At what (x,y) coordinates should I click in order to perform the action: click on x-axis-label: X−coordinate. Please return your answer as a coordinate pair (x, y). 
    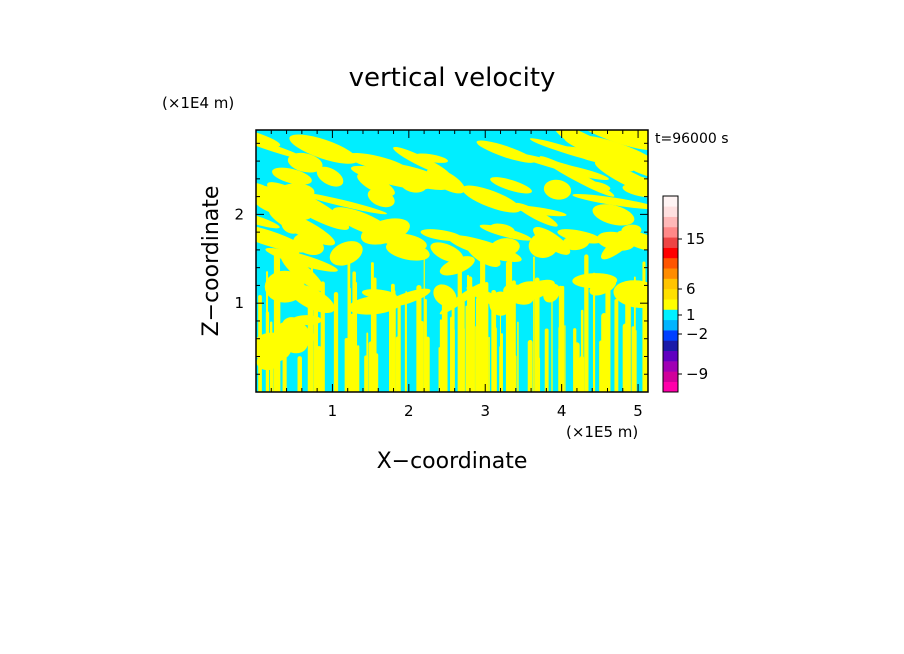
    Looking at the image, I should click on (452, 461).